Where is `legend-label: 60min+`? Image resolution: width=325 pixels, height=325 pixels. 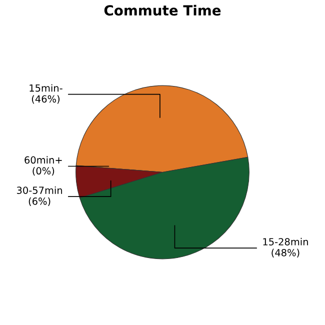
legend-label: 60min+ is located at coordinates (43, 160).